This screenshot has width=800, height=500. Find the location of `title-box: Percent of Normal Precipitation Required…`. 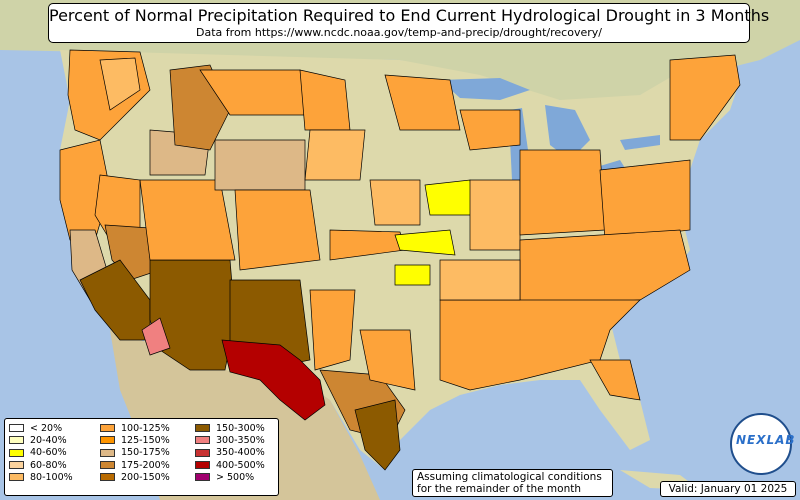

title-box: Percent of Normal Precipitation Required… is located at coordinates (409, 23).